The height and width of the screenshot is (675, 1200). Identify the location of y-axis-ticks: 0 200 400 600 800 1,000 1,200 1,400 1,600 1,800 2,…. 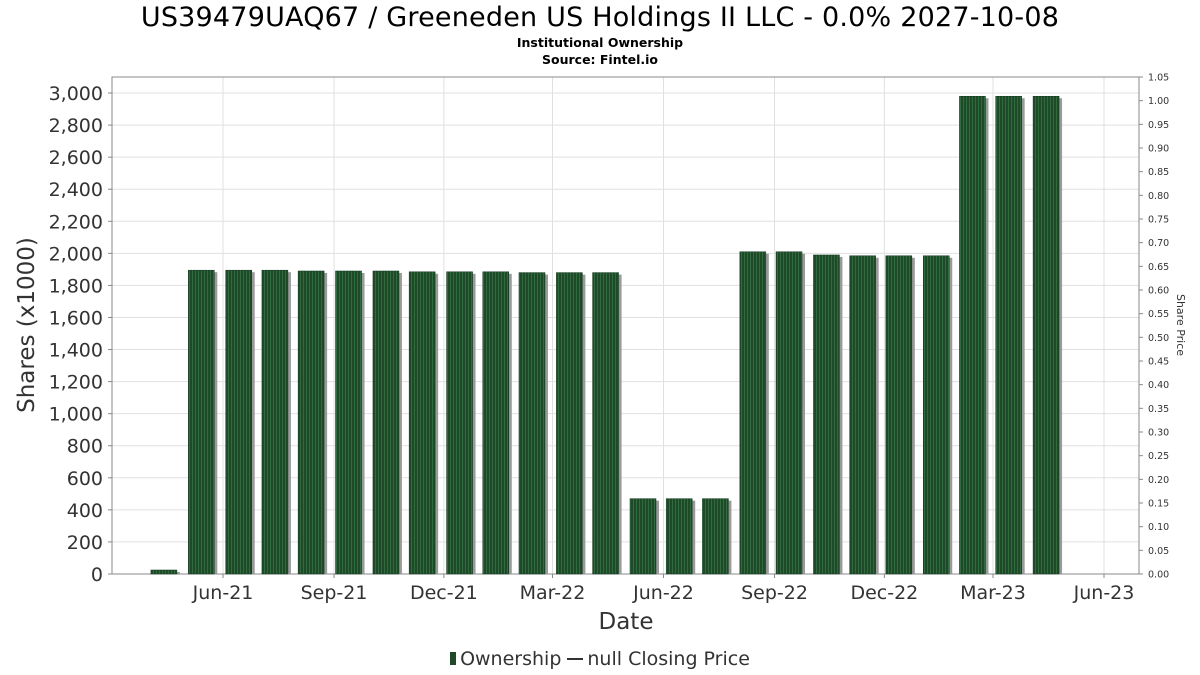
(80, 334).